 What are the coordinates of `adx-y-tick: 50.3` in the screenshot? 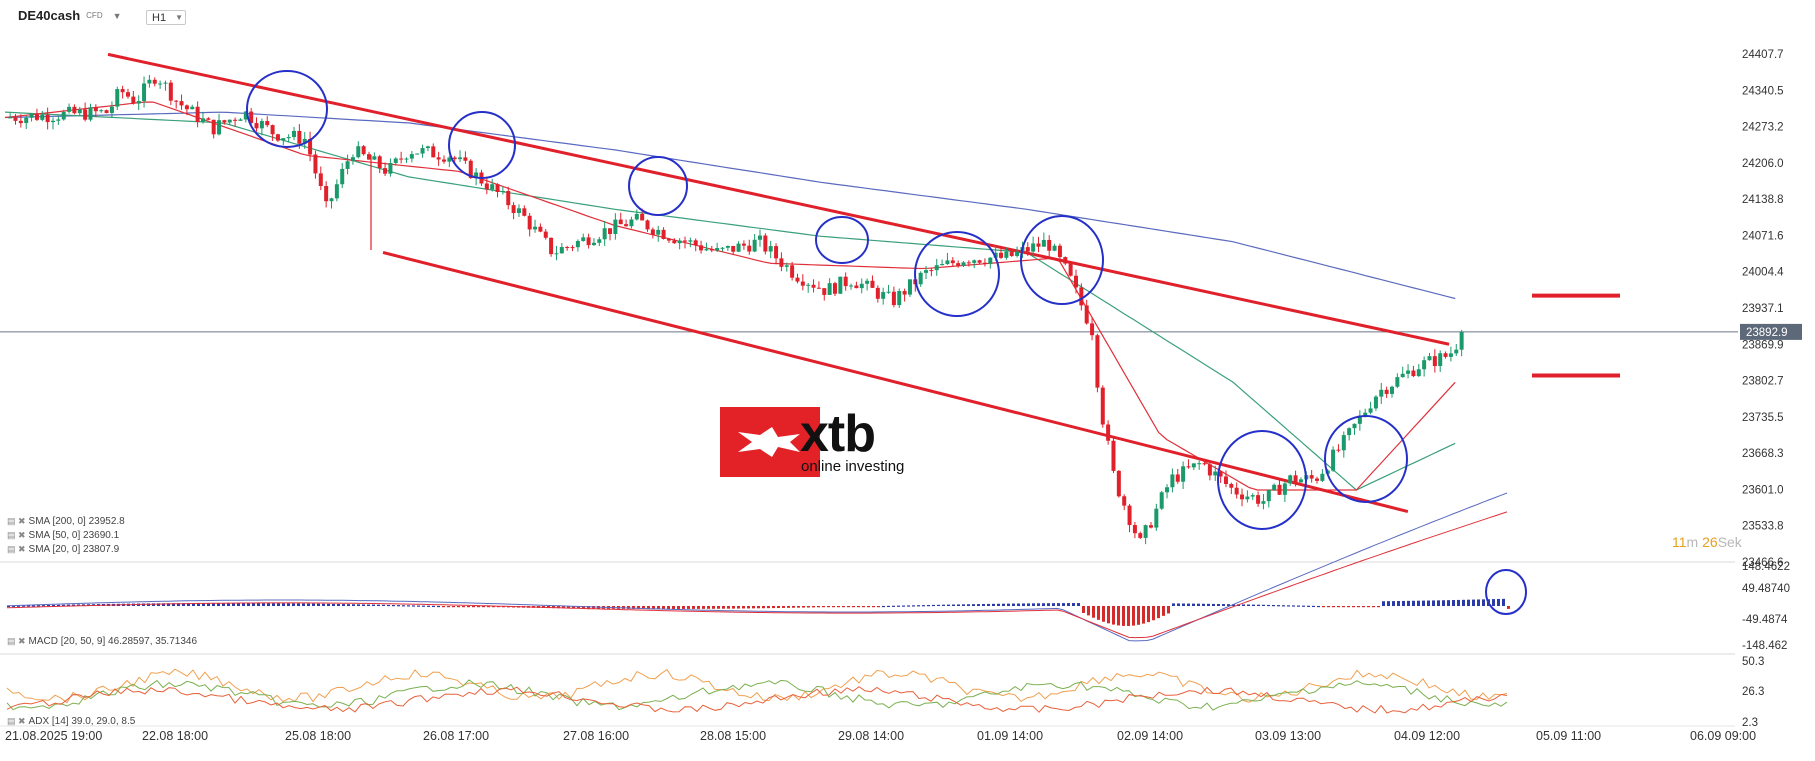 It's located at (1753, 662).